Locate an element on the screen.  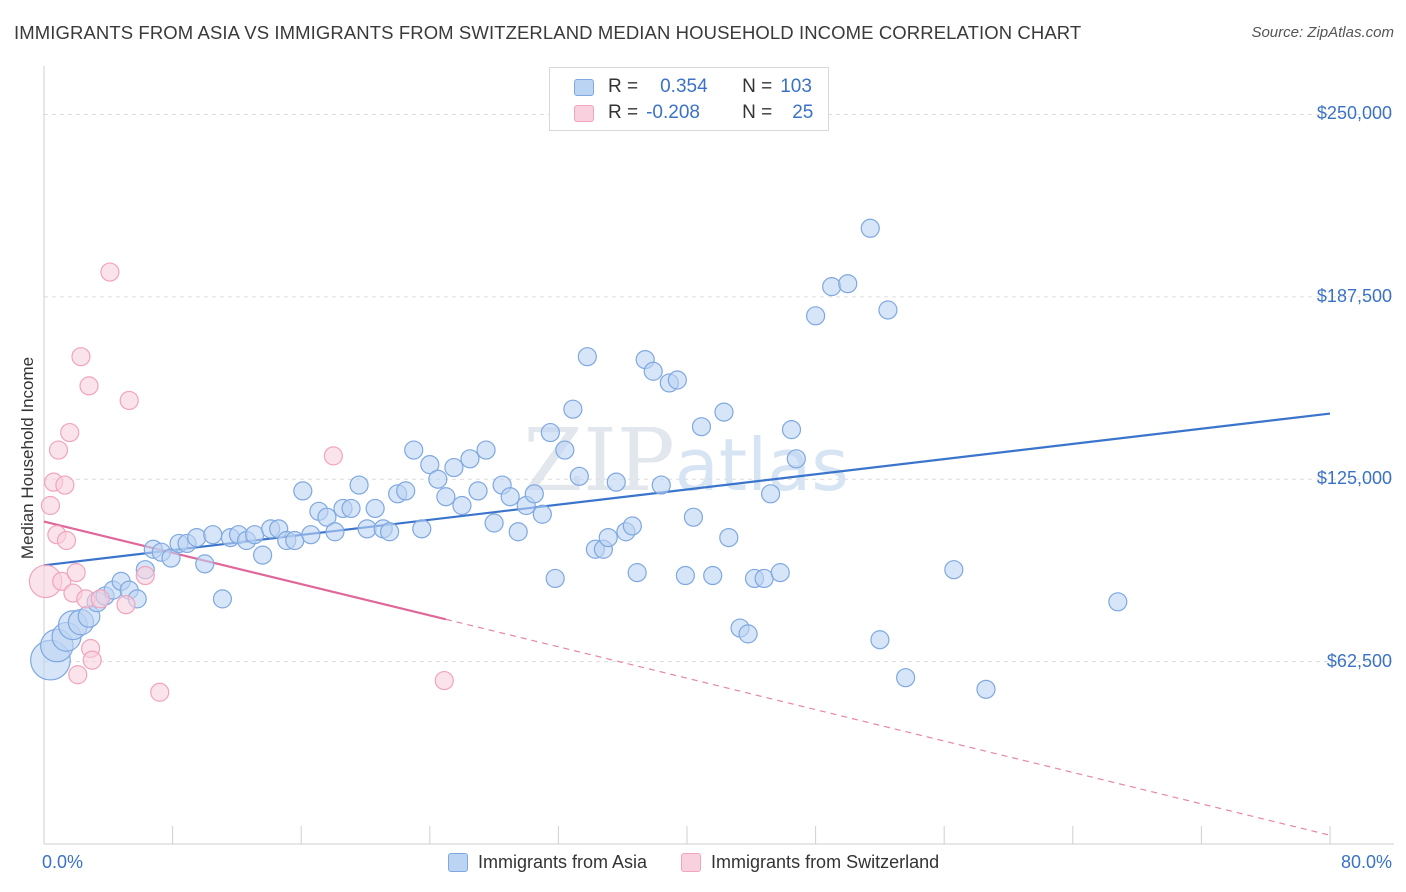
correlation-legend: R = 0.354 N = 103 R = -0.208 N = 25 is located at coordinates (689, 99).